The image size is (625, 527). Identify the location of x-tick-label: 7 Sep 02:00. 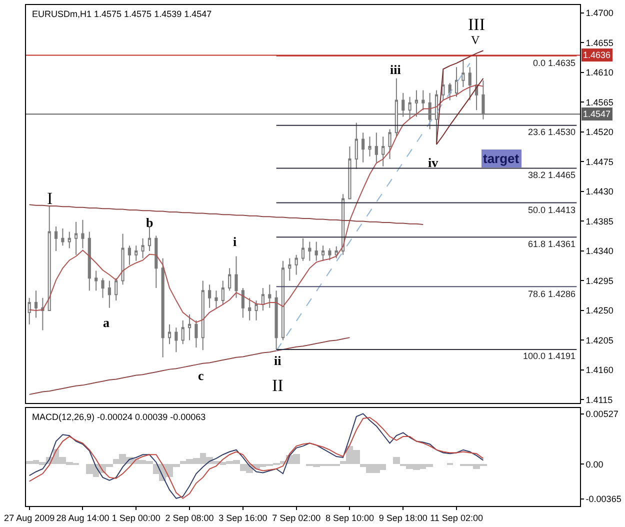
(296, 517).